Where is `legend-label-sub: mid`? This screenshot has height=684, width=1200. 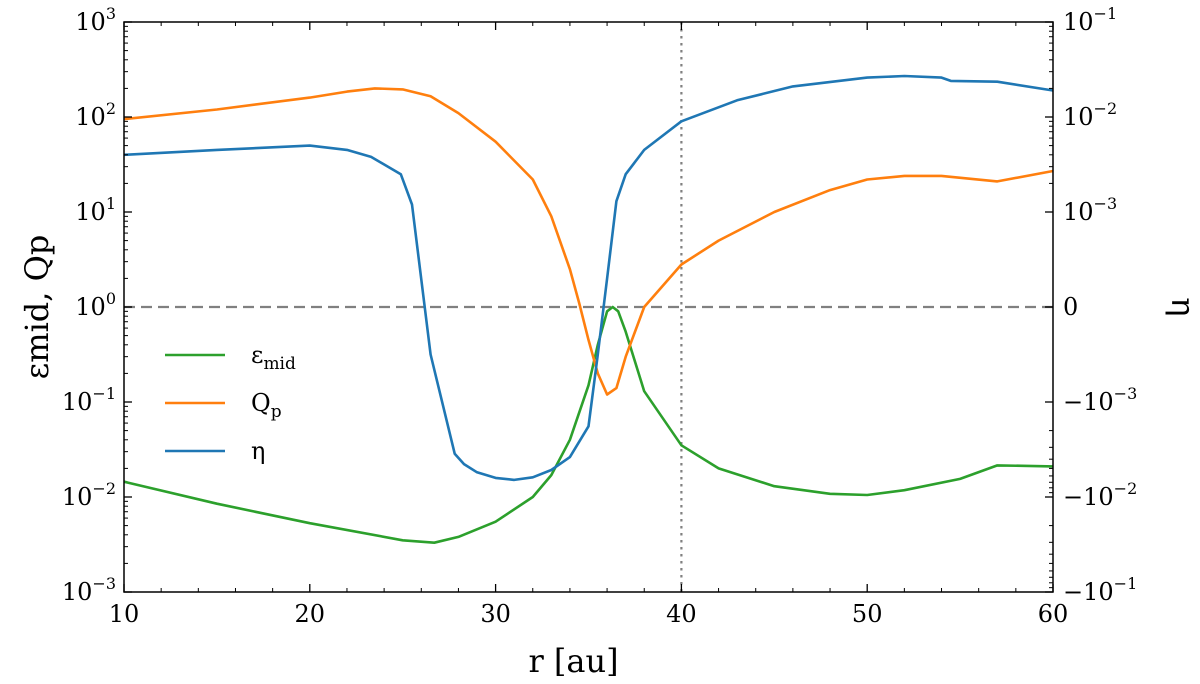
legend-label-sub: mid is located at coordinates (279, 364).